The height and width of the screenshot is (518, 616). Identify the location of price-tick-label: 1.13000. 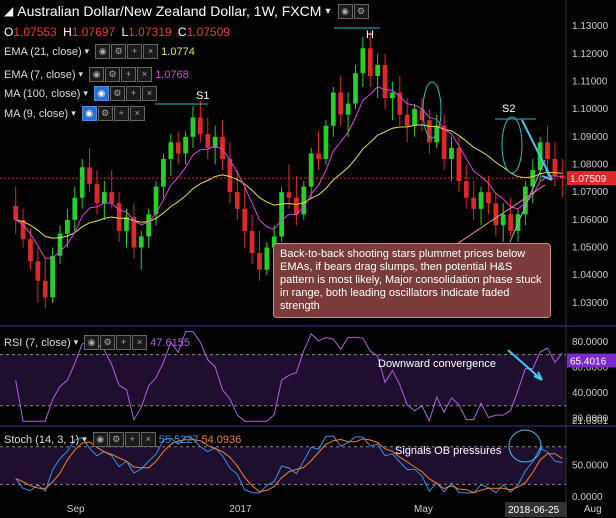
(590, 26).